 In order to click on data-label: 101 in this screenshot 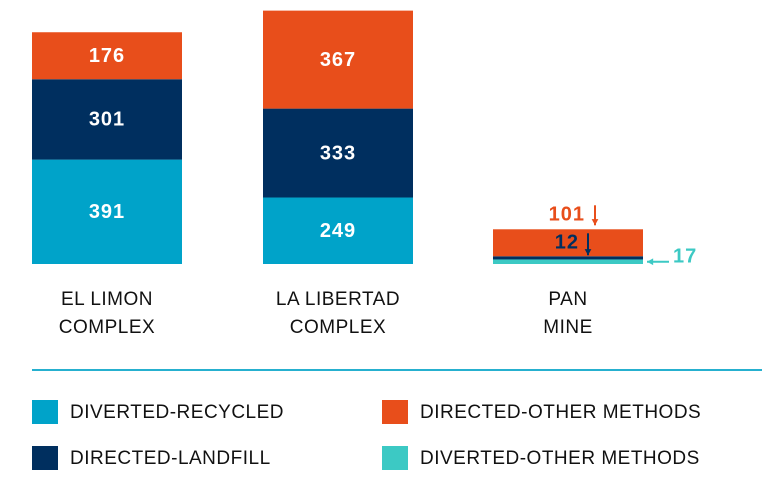, I will do `click(567, 215)`.